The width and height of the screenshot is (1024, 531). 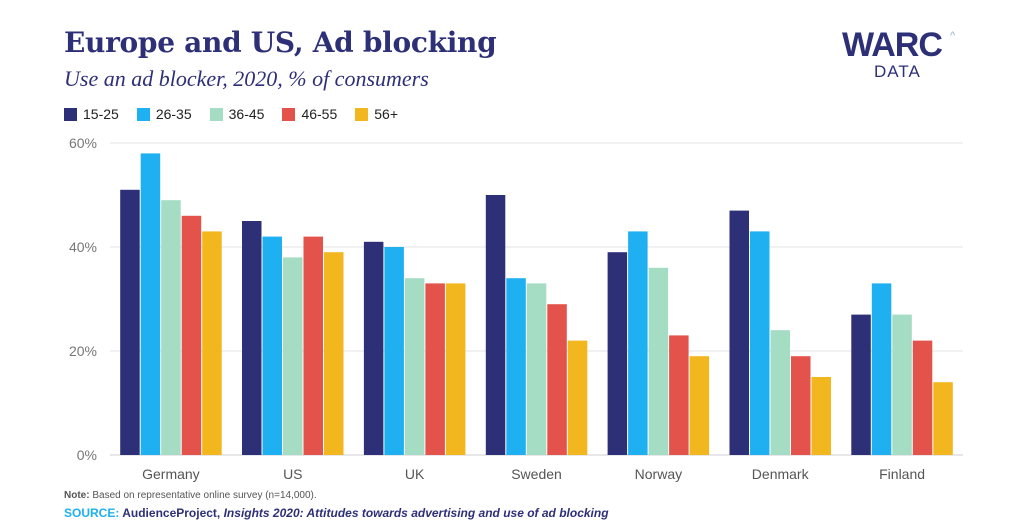 I want to click on legend-item: 56+, so click(x=376, y=114).